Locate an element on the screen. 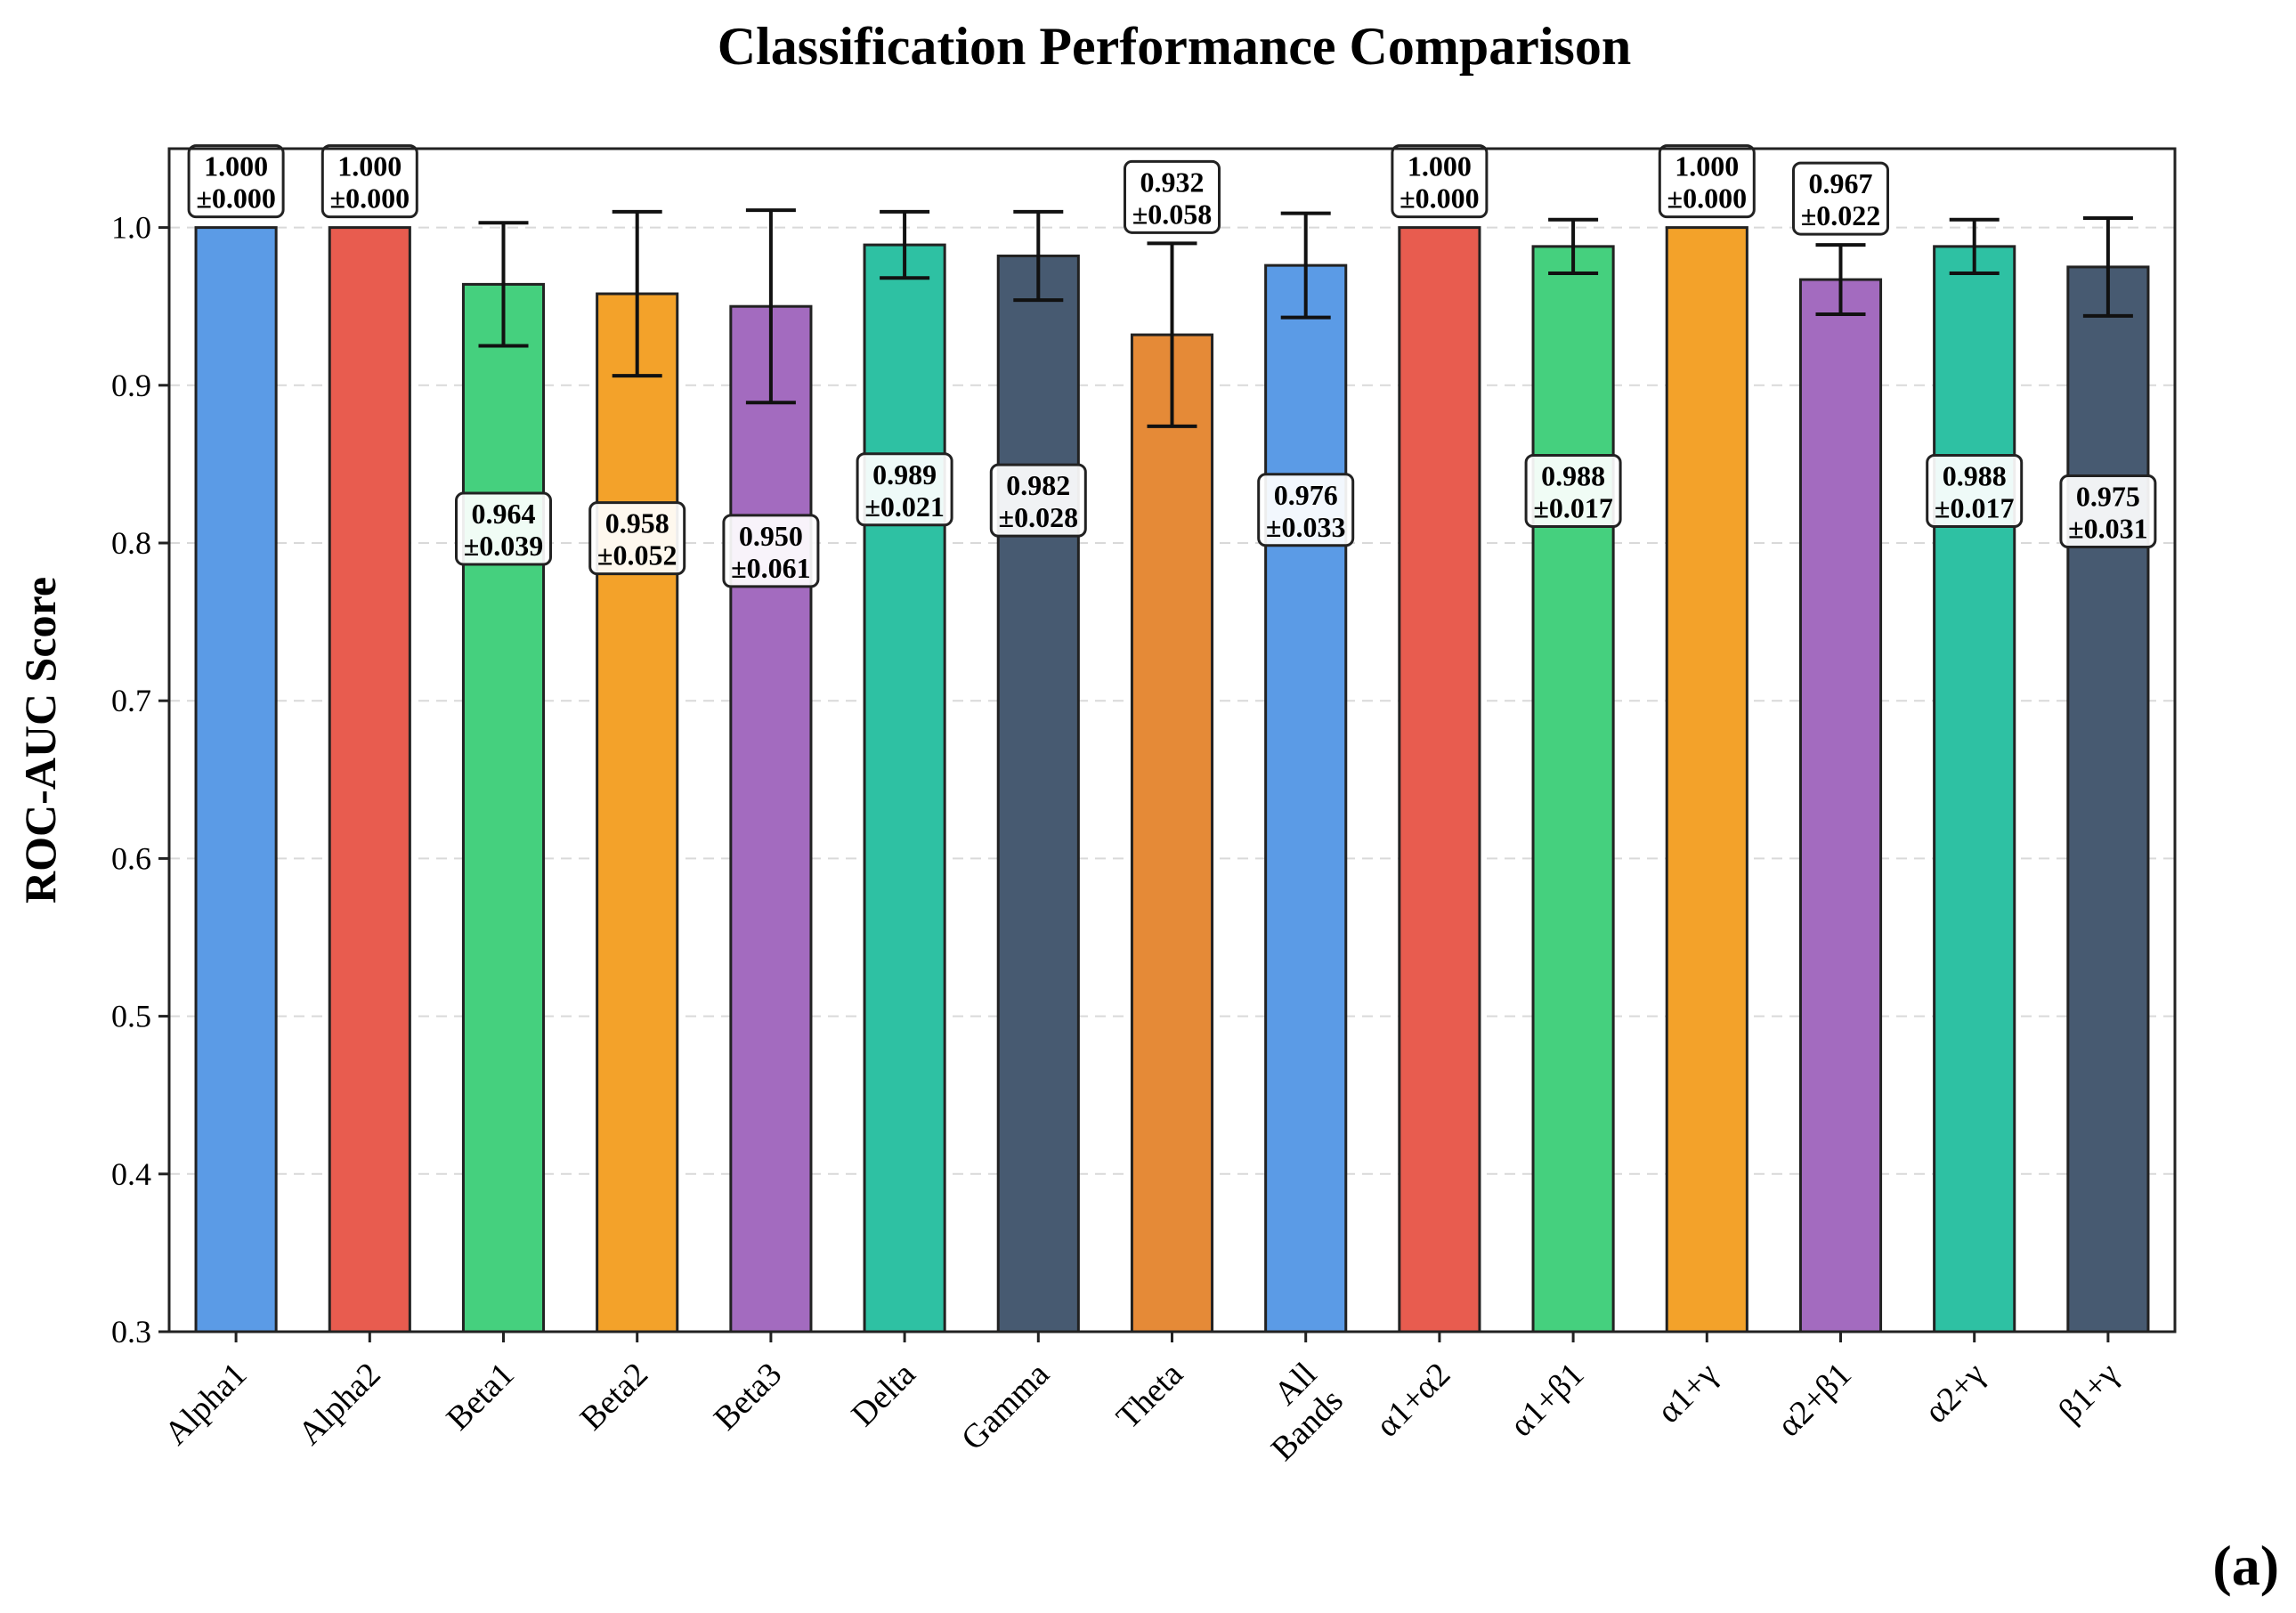  data-label: 0.964±0.039 is located at coordinates (503, 529).